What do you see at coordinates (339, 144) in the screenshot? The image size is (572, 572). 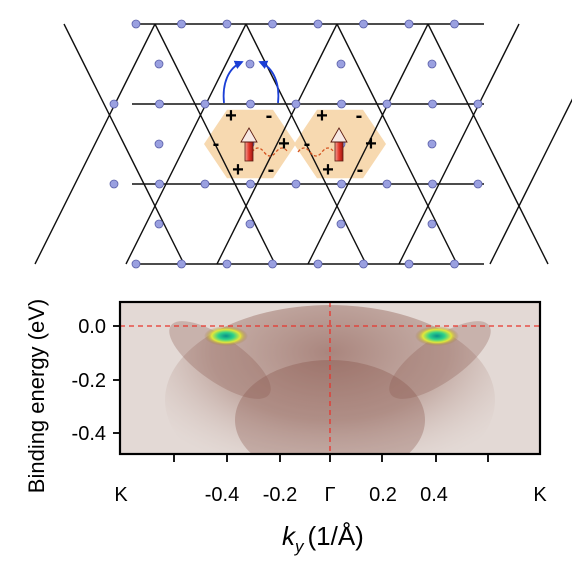 I see `spin-arrow-right` at bounding box center [339, 144].